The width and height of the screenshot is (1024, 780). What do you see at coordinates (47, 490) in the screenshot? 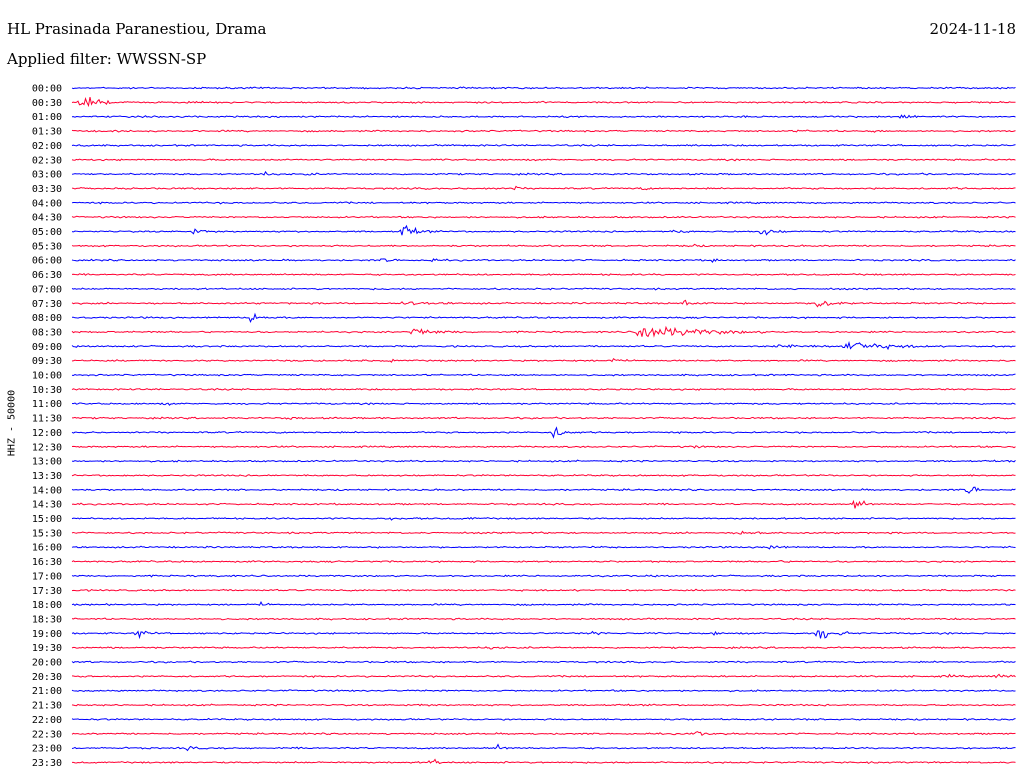
I see `time-label: 14:00` at bounding box center [47, 490].